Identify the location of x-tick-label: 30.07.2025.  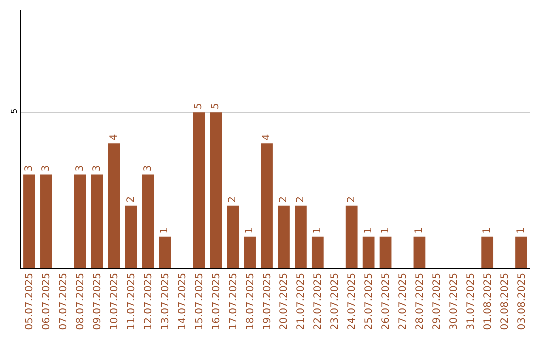
(454, 301).